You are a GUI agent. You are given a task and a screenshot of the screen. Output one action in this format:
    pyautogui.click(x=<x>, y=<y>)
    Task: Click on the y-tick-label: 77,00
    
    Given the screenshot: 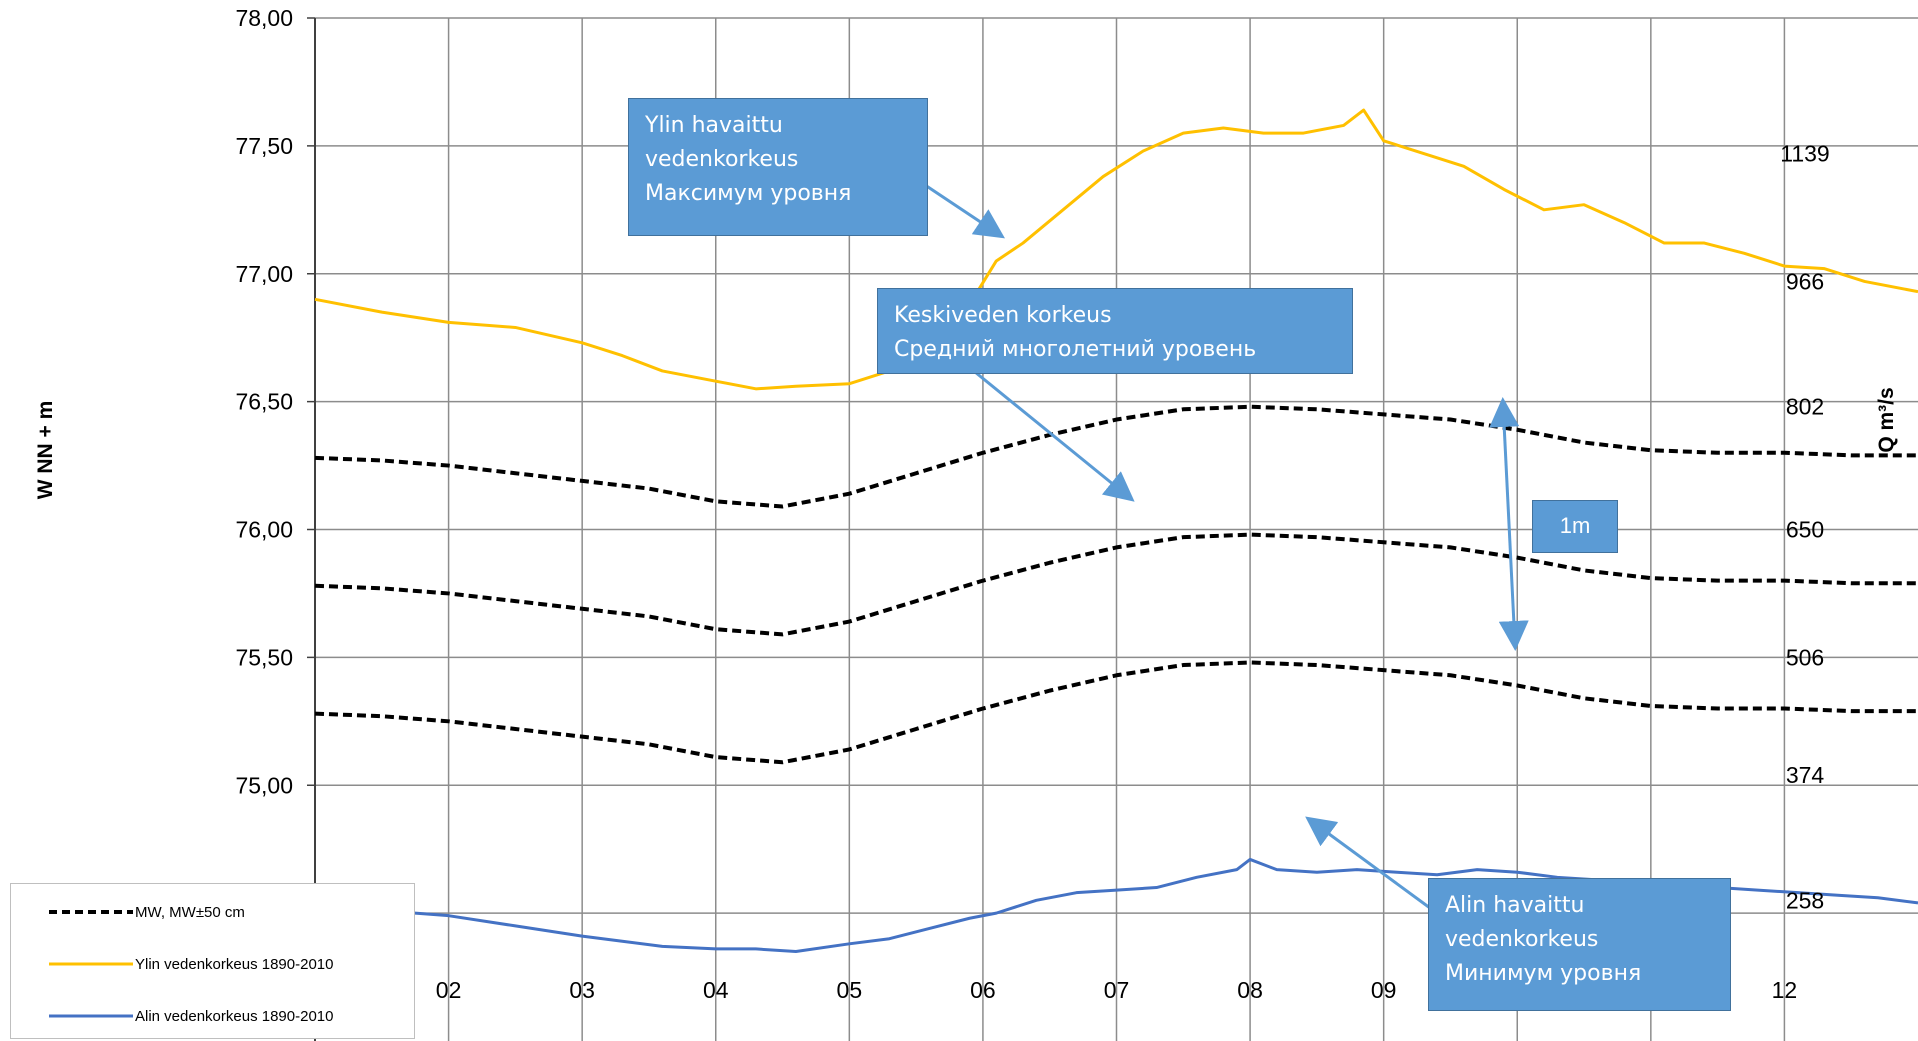 What is the action you would take?
    pyautogui.click(x=264, y=274)
    